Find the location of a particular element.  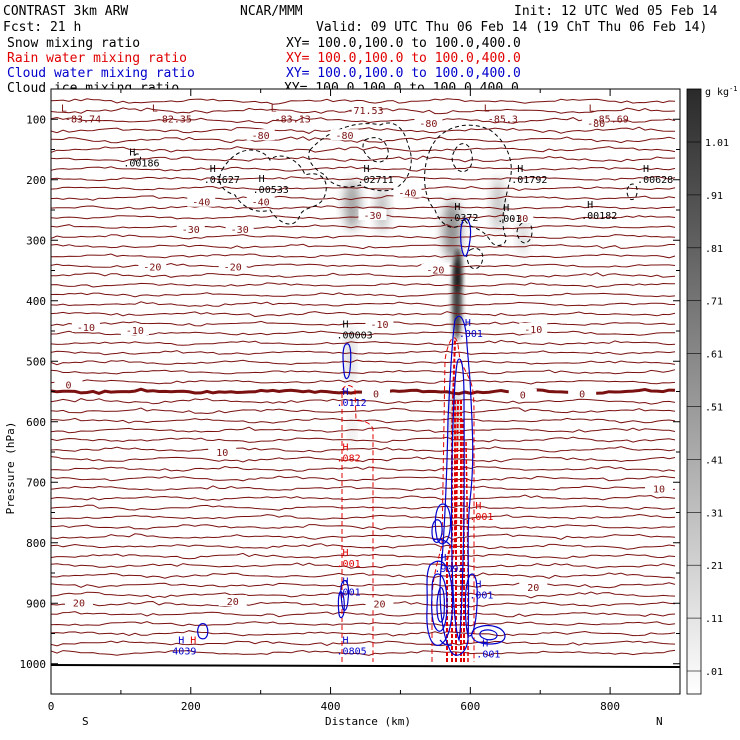

colorbar-level-label: .81 is located at coordinates (714, 249).